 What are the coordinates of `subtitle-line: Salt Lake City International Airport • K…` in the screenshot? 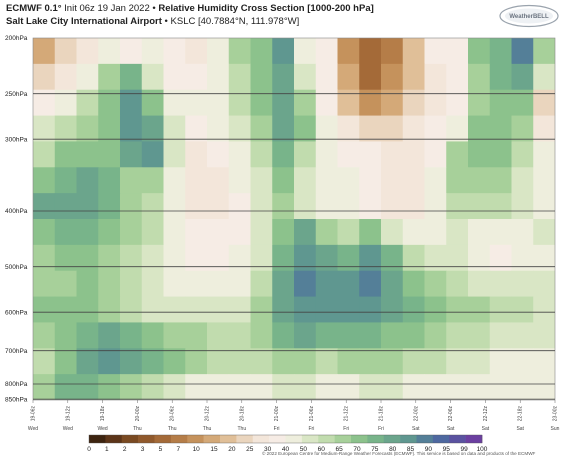 It's located at (241, 22).